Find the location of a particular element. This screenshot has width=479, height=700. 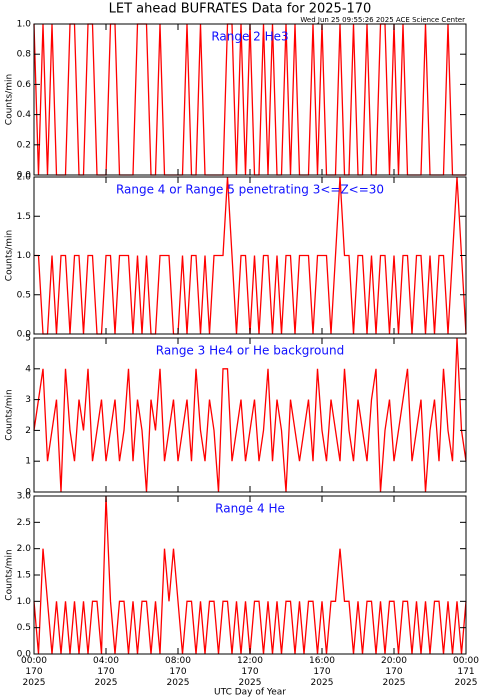

y-tick-label: 3.0 is located at coordinates (24, 497).